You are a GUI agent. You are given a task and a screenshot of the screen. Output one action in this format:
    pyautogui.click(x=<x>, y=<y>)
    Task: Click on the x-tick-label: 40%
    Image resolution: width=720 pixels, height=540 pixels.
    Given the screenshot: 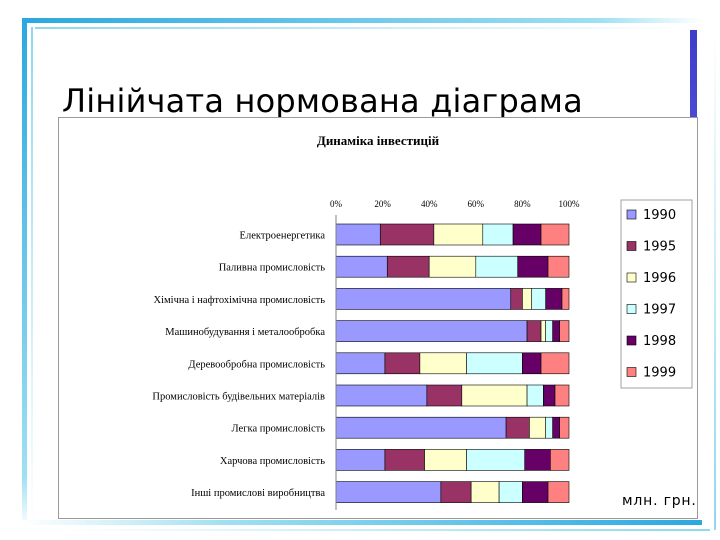 What is the action you would take?
    pyautogui.click(x=429, y=204)
    